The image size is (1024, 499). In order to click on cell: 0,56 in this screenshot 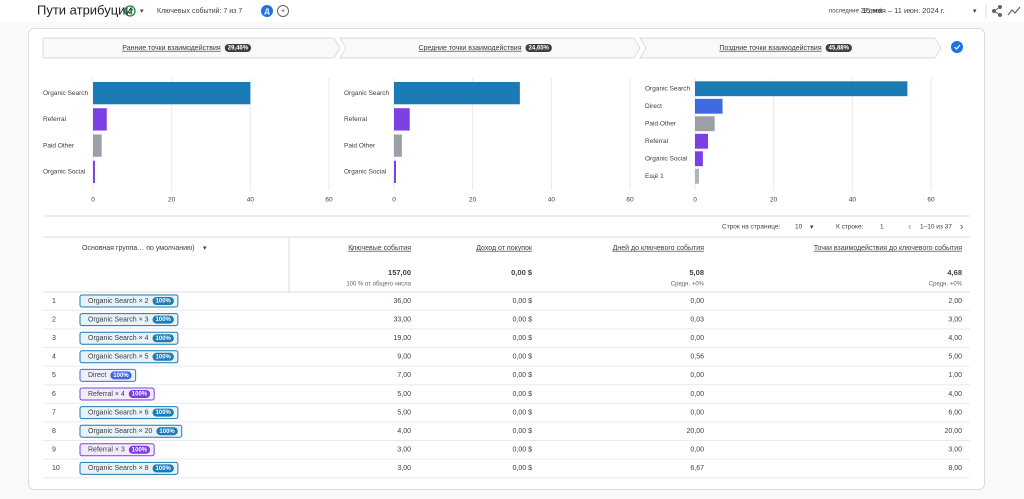, I will do `click(697, 357)`.